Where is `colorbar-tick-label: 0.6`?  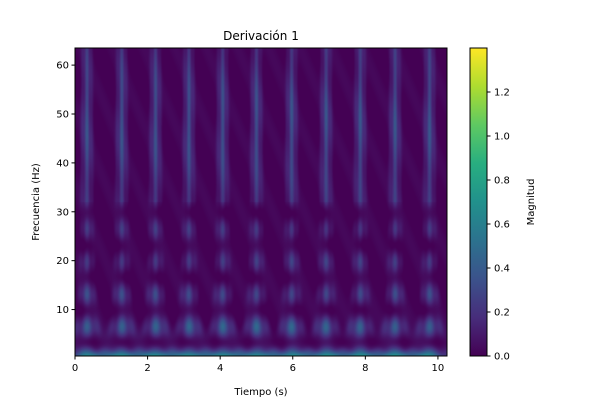 colorbar-tick-label: 0.6 is located at coordinates (502, 225).